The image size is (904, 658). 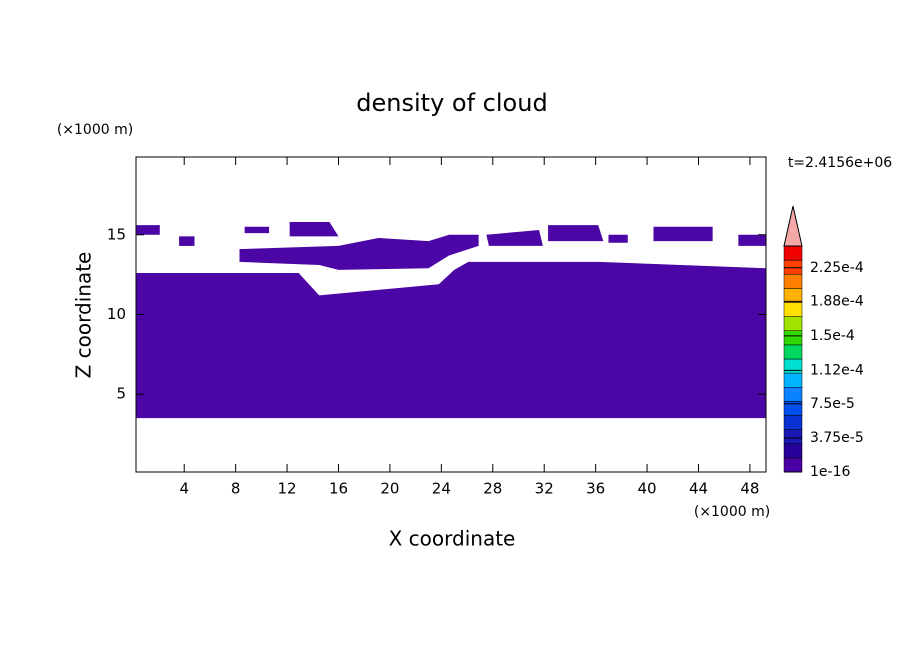 What do you see at coordinates (749, 489) in the screenshot?
I see `x-tick-label: 48` at bounding box center [749, 489].